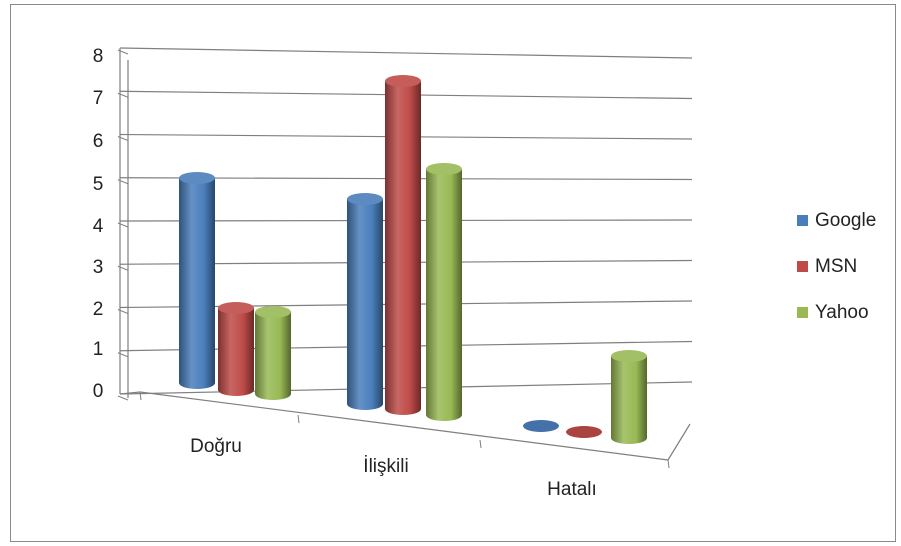  What do you see at coordinates (98, 309) in the screenshot?
I see `y-tick-label: 2` at bounding box center [98, 309].